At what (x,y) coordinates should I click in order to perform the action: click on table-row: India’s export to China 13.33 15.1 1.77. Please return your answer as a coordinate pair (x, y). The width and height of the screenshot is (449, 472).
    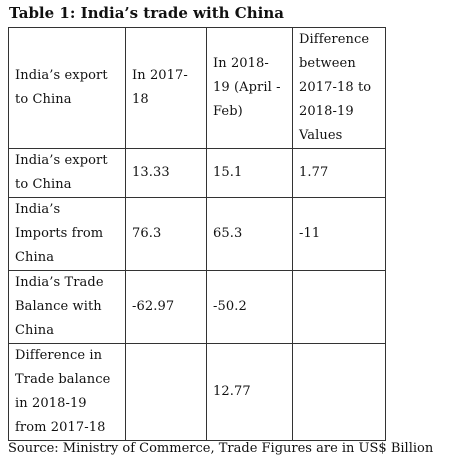
    Looking at the image, I should click on (197, 173).